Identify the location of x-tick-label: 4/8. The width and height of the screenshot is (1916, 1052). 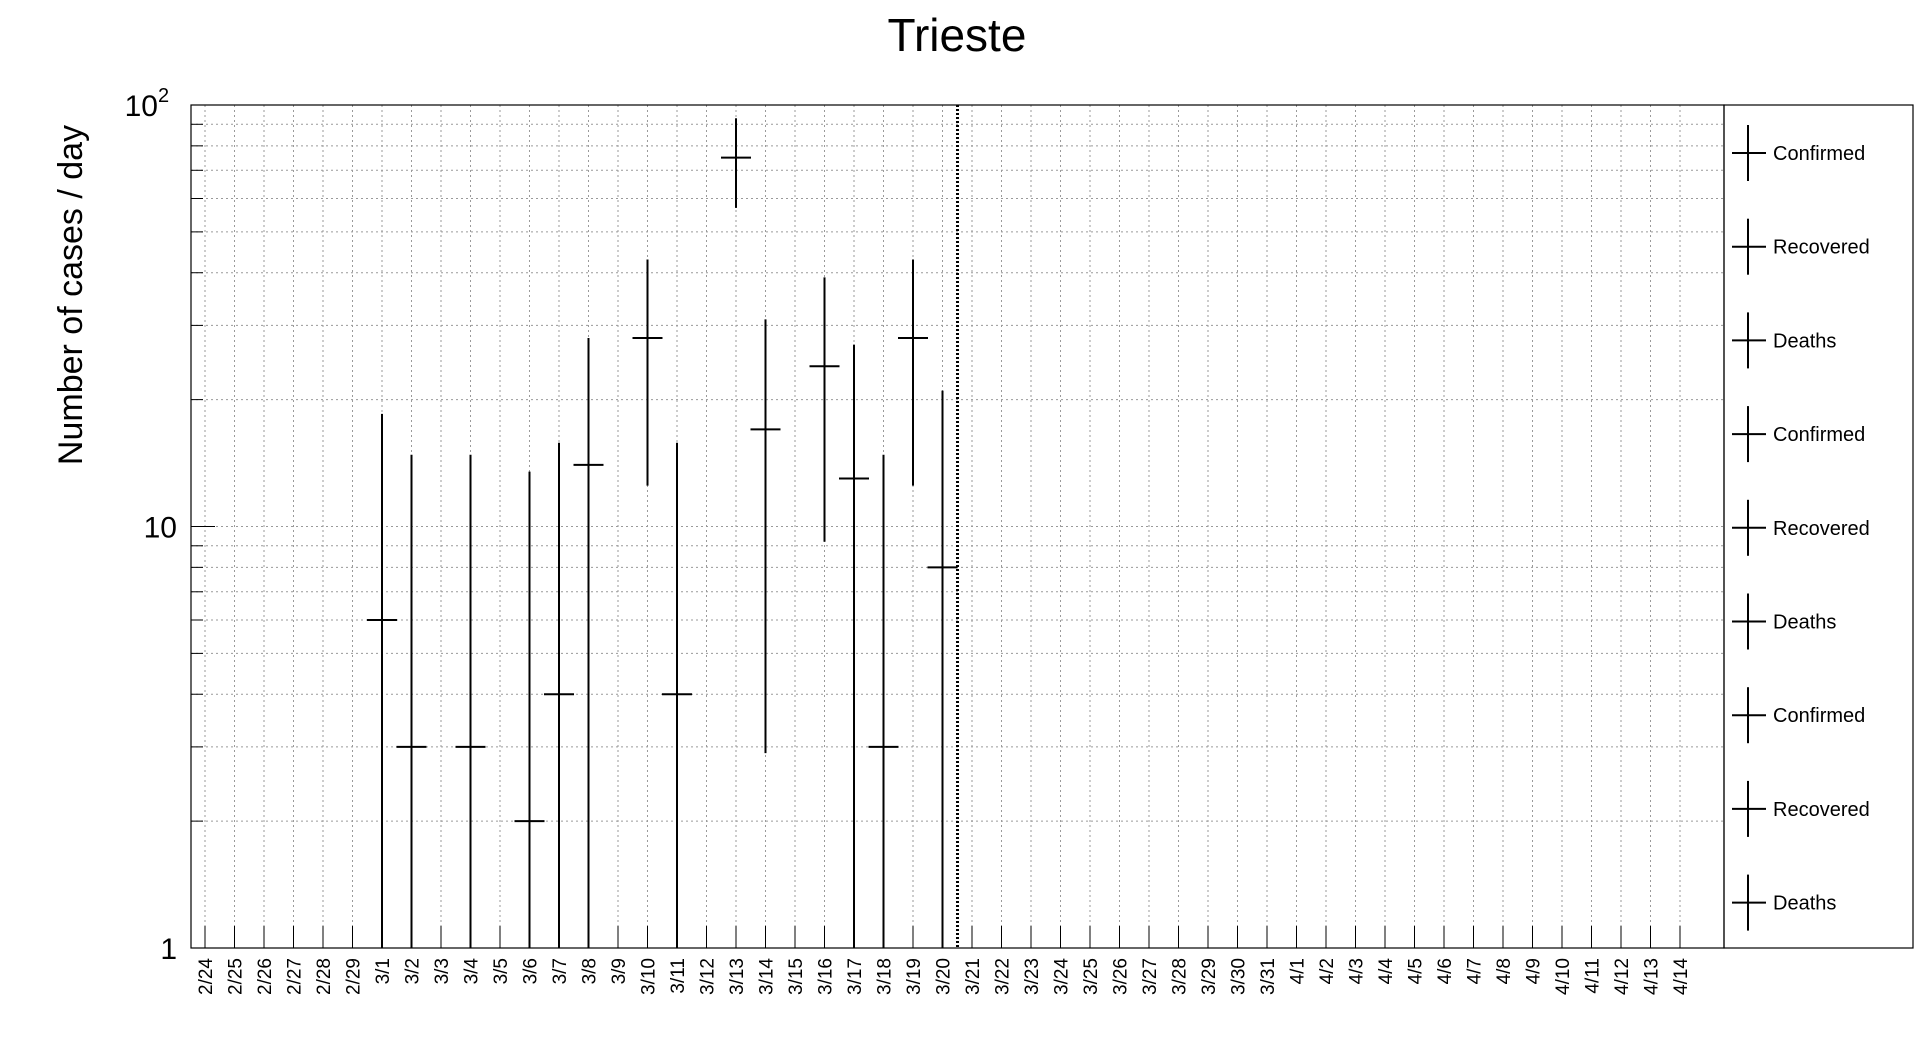
(1504, 971).